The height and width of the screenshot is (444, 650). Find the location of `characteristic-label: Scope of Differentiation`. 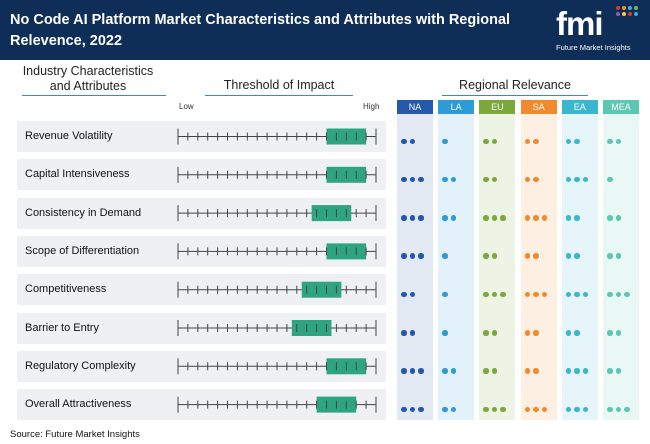

characteristic-label: Scope of Differentiation is located at coordinates (82, 250).